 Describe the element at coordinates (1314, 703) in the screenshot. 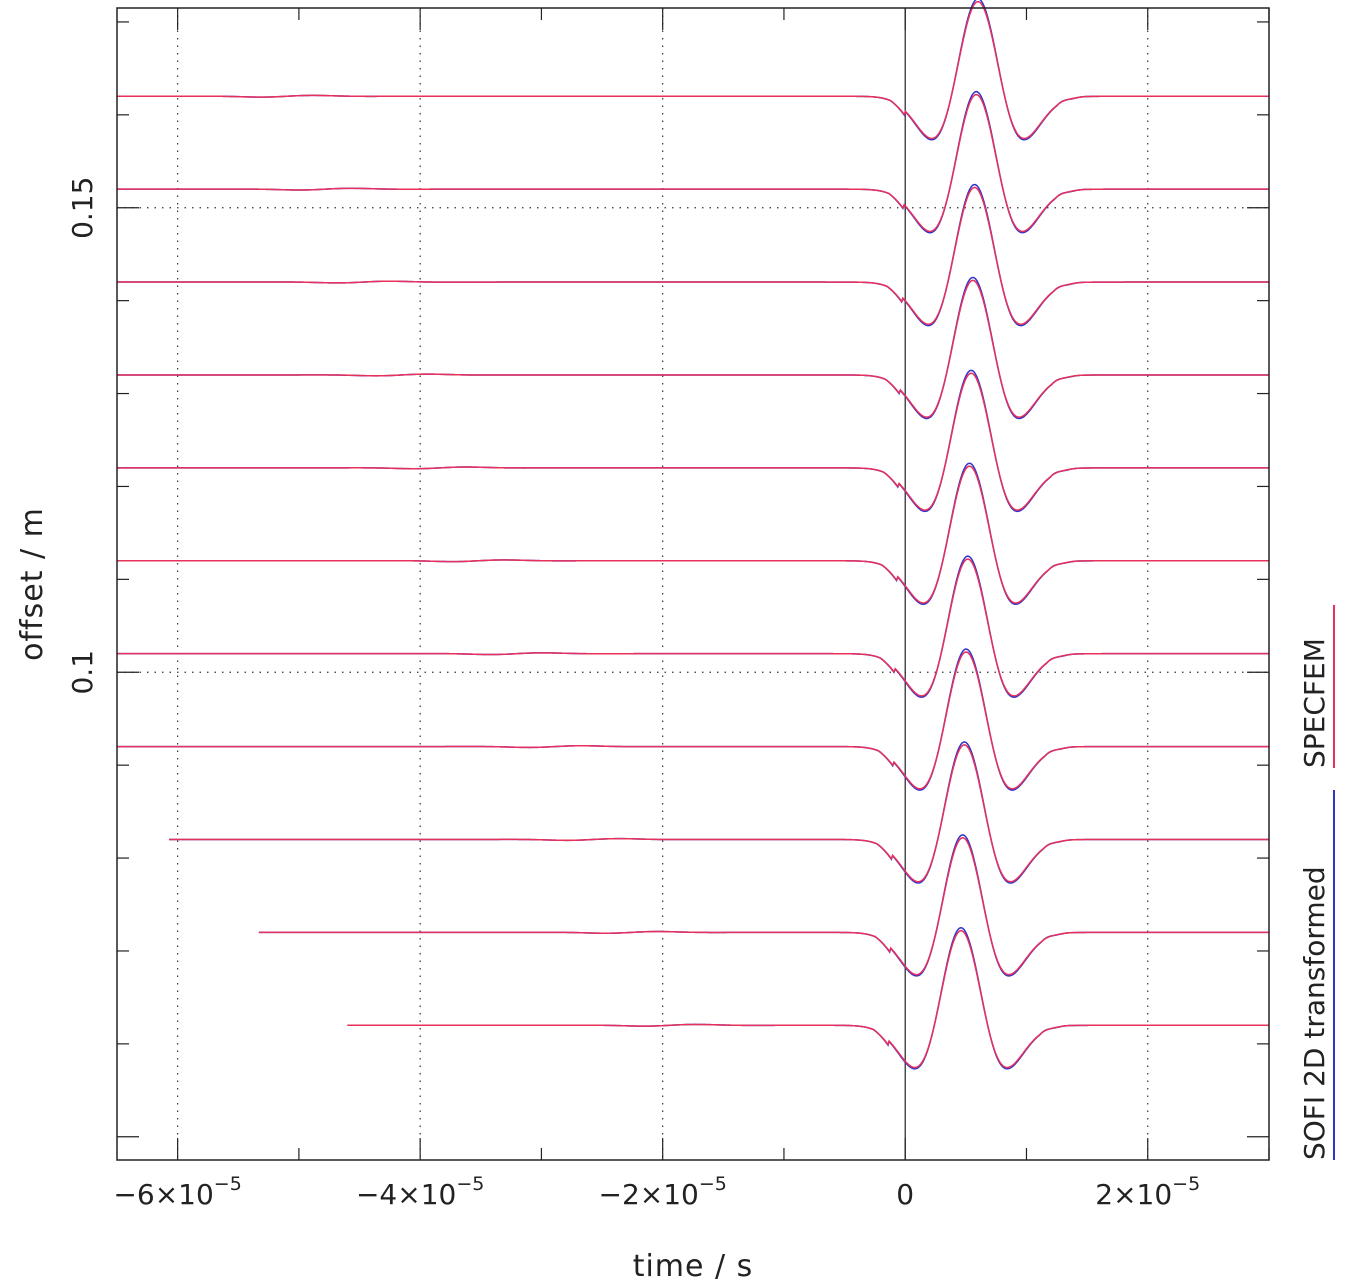

I see `legend-label-specfem: SPECFEM` at that location.